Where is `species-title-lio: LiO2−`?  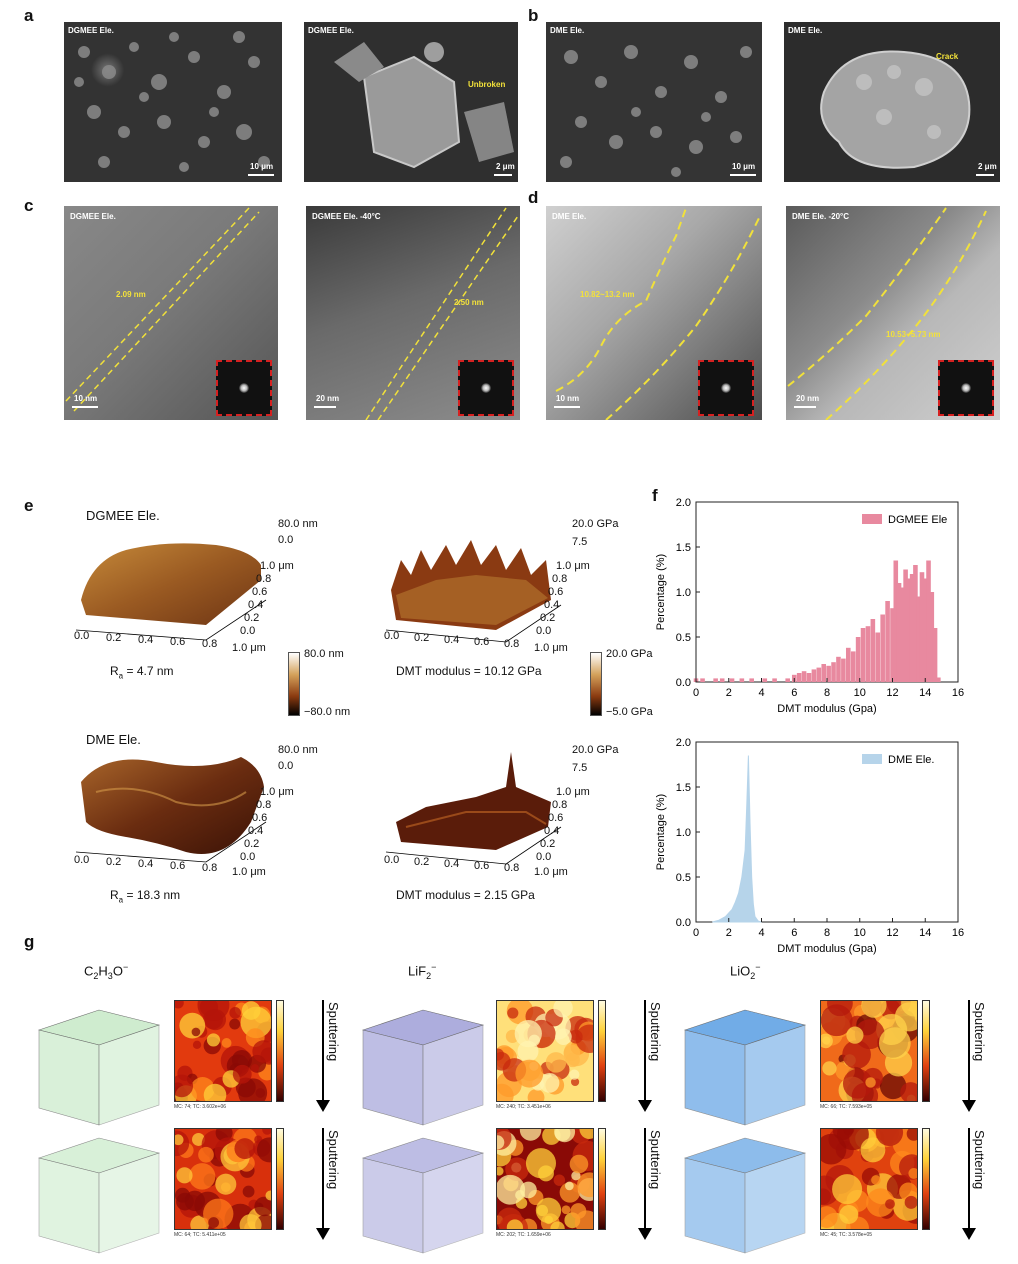 species-title-lio: LiO2− is located at coordinates (745, 971).